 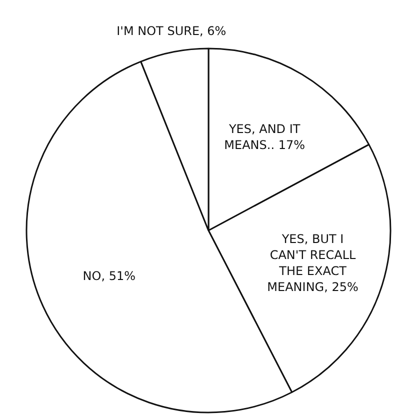 What do you see at coordinates (265, 137) in the screenshot?
I see `slice-label: YES, AND IT MEANS.. 17%` at bounding box center [265, 137].